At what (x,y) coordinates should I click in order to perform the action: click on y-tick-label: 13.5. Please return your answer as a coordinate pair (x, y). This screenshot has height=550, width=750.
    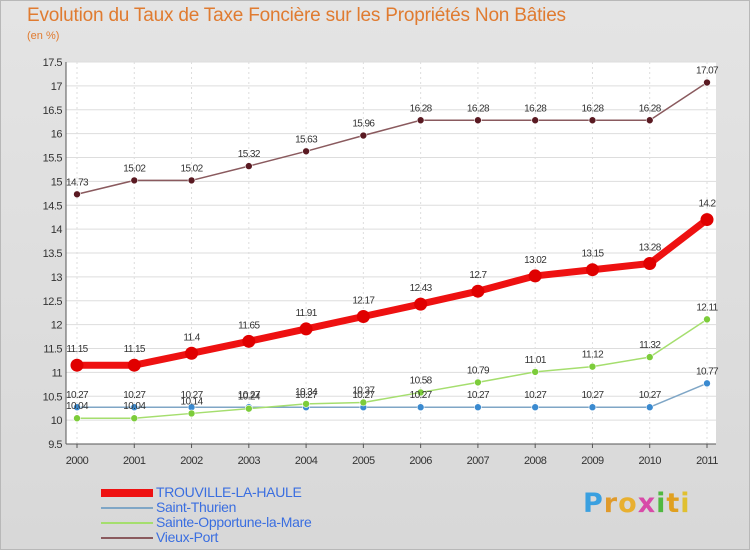
    Looking at the image, I should click on (53, 254).